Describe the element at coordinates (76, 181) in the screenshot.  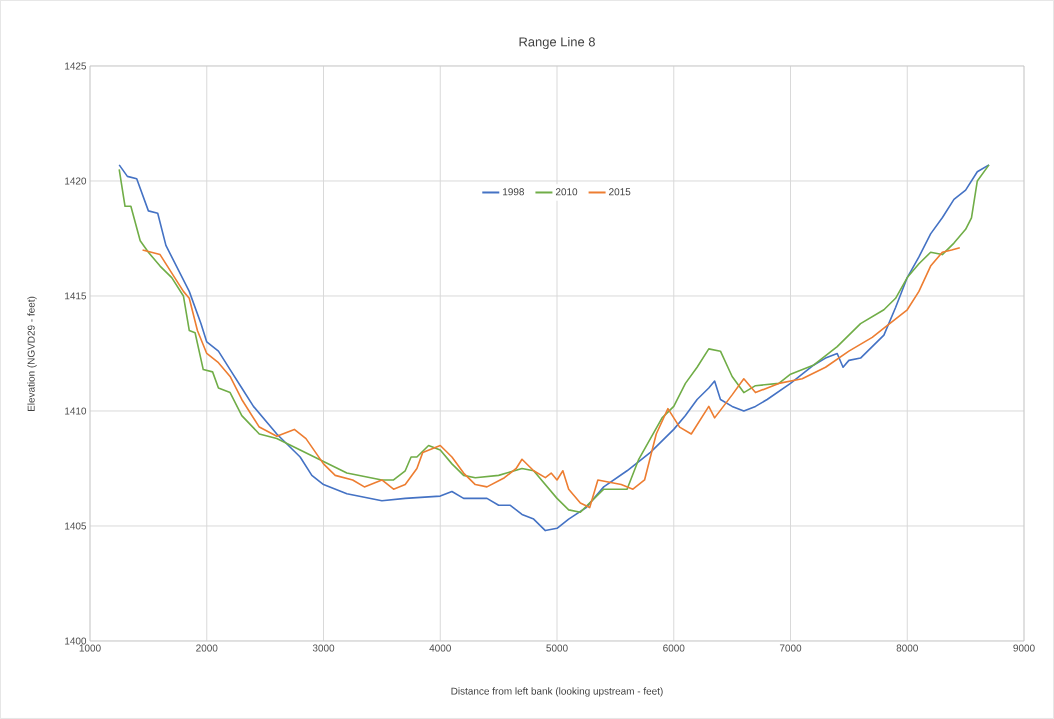
I see `y-tick-label: 1420` at that location.